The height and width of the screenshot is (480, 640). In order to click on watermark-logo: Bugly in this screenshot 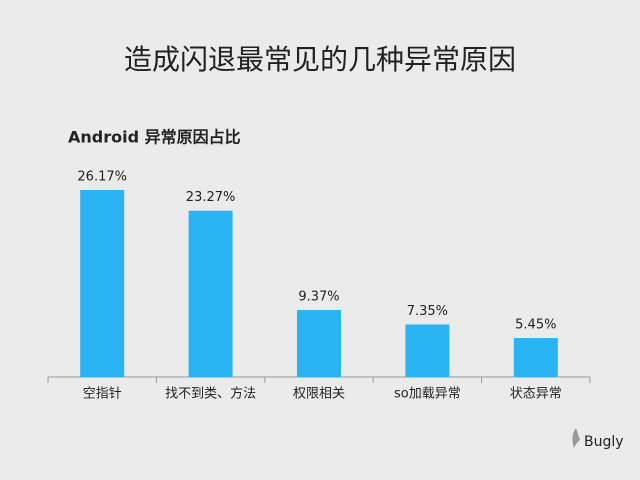, I will do `click(598, 439)`.